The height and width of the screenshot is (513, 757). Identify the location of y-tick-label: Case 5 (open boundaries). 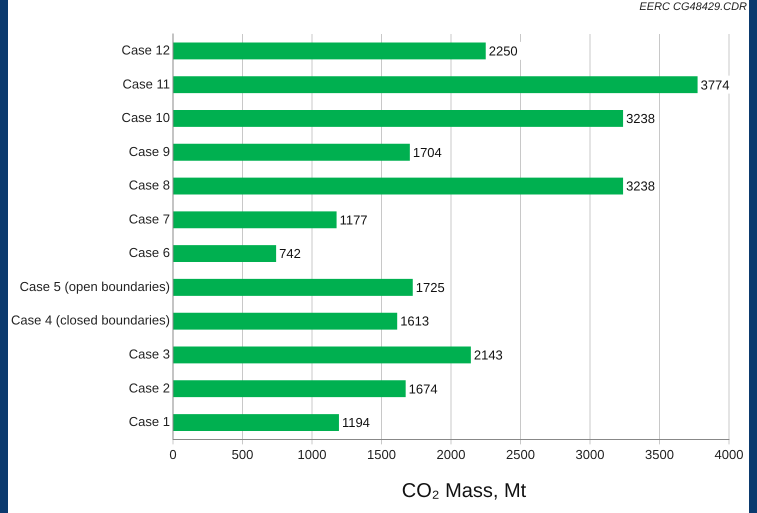
(95, 286).